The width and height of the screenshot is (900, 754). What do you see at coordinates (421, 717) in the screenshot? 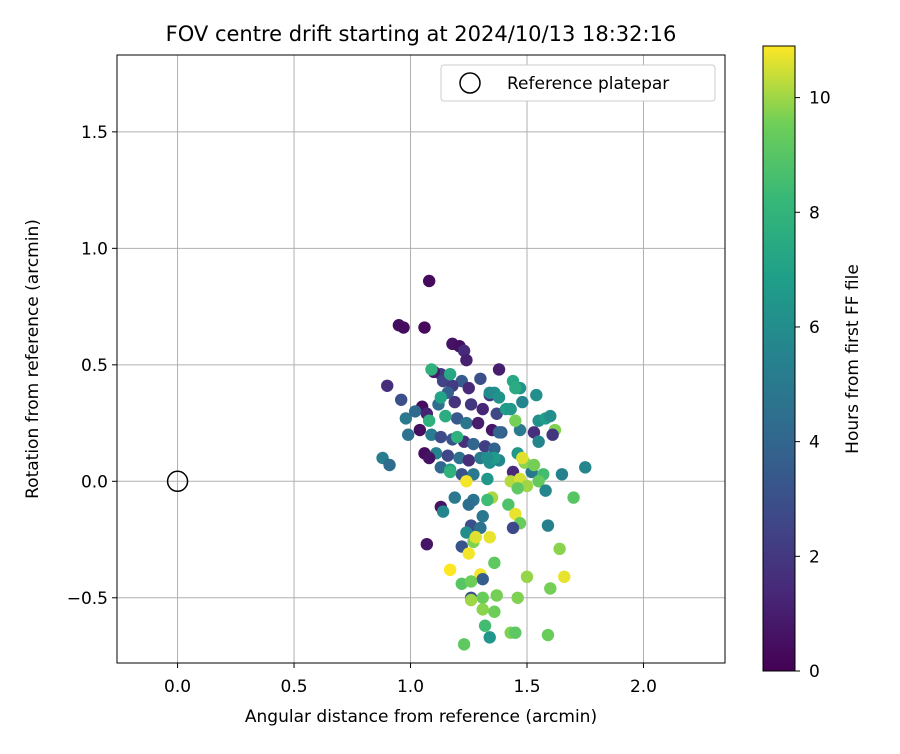
I see `x-axis-label: Angular distance from reference (arcmin)` at bounding box center [421, 717].